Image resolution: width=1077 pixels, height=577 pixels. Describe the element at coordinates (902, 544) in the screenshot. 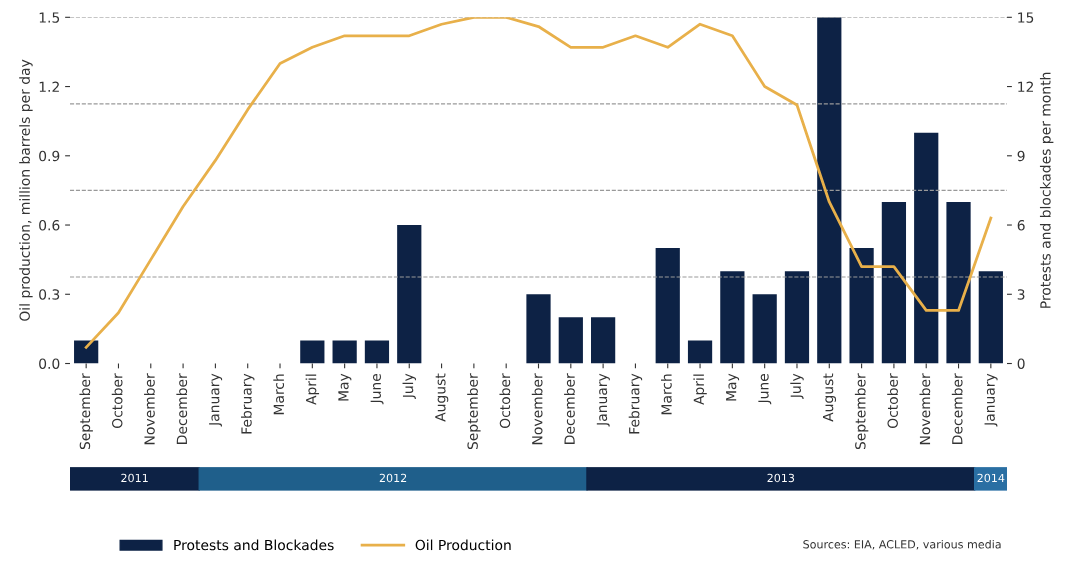

I see `source-note: Sources: EIA, ACLED, various media` at that location.